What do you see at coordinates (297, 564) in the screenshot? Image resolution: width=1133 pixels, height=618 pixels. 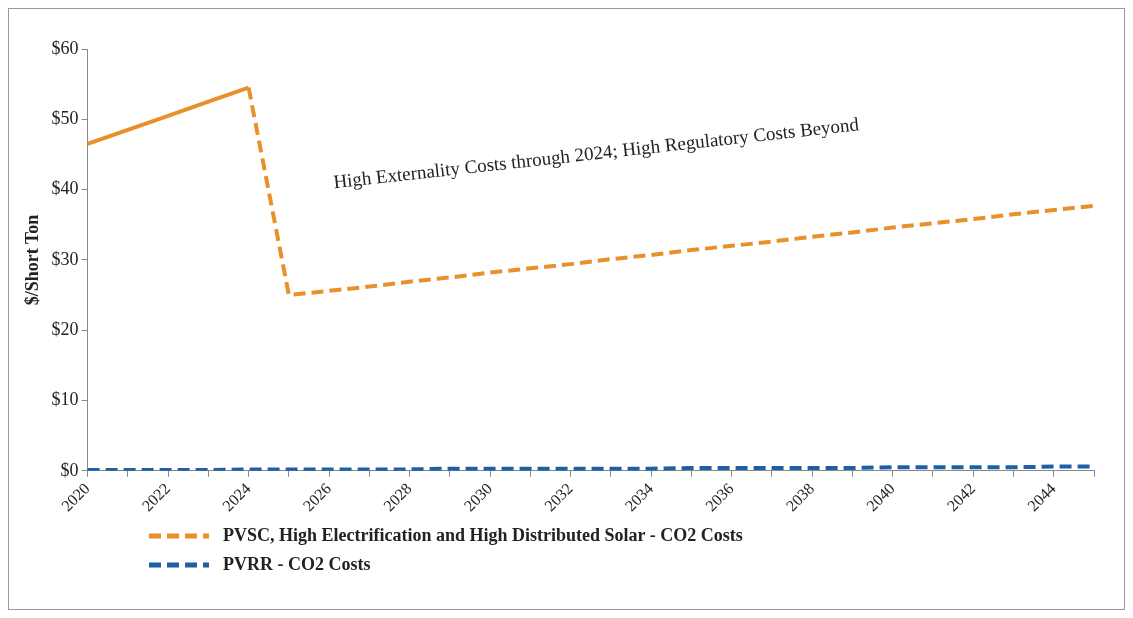 I see `legend-label: PVRR - CO2 Costs` at bounding box center [297, 564].